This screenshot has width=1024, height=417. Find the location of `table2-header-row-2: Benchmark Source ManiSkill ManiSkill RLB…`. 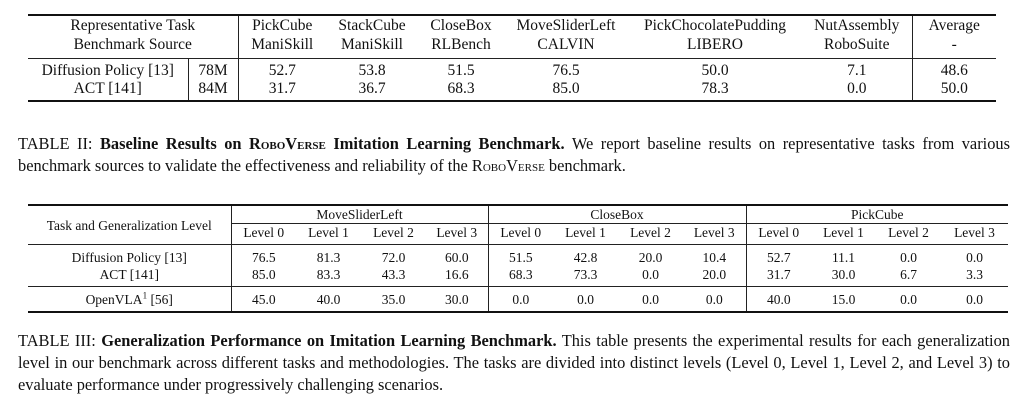

table2-header-row-2: Benchmark Source ManiSkill ManiSkill RLB… is located at coordinates (512, 47).